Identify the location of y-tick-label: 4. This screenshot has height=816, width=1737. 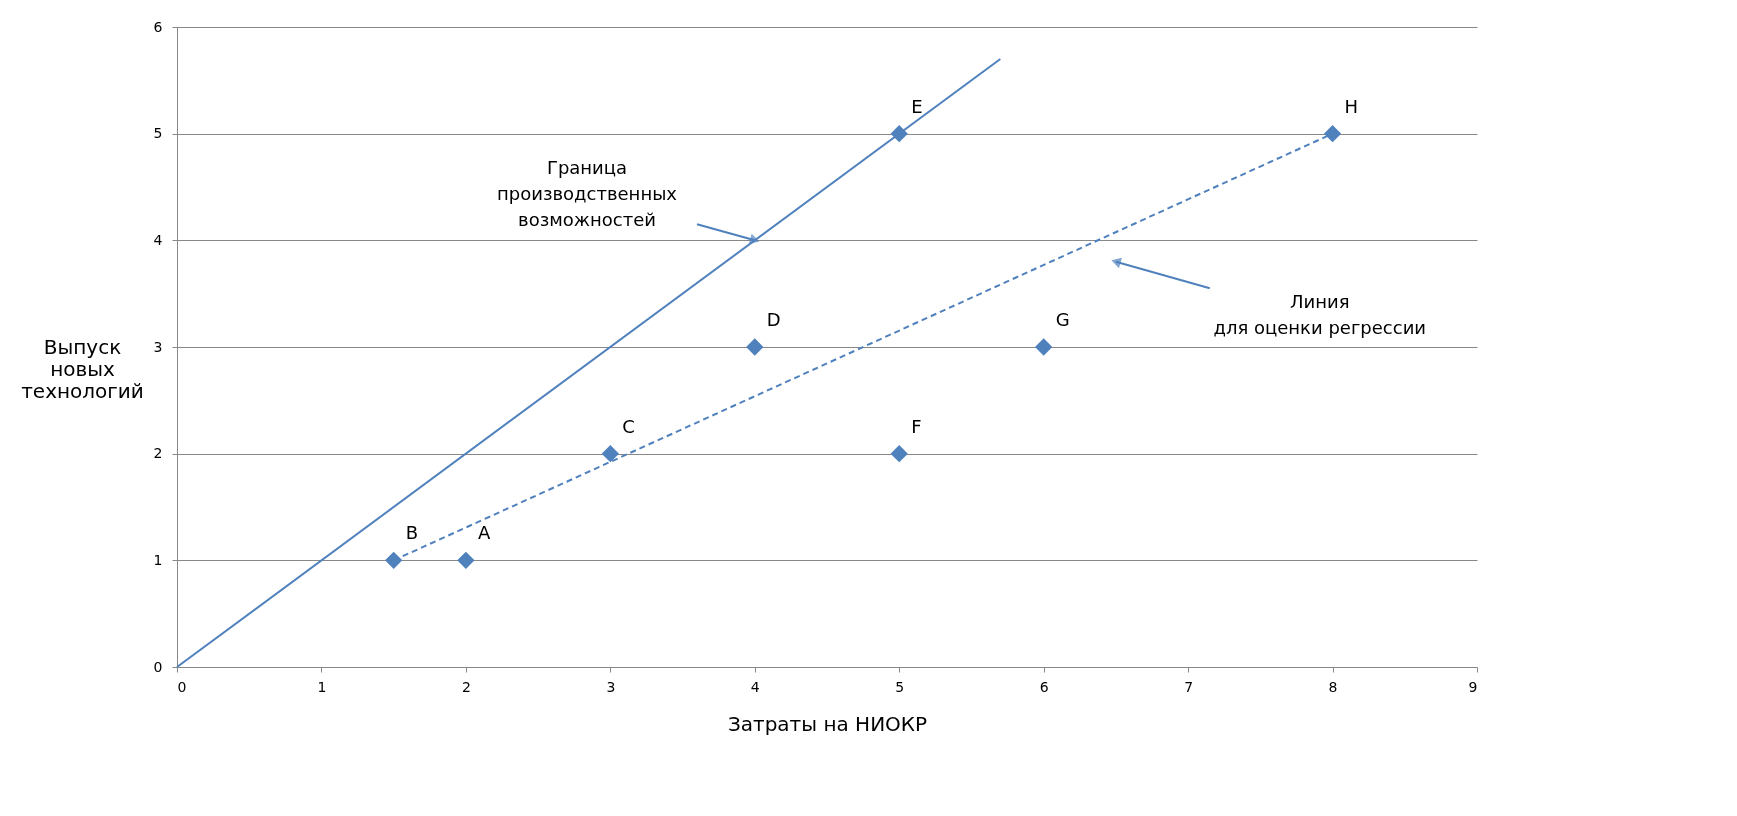
(158, 239).